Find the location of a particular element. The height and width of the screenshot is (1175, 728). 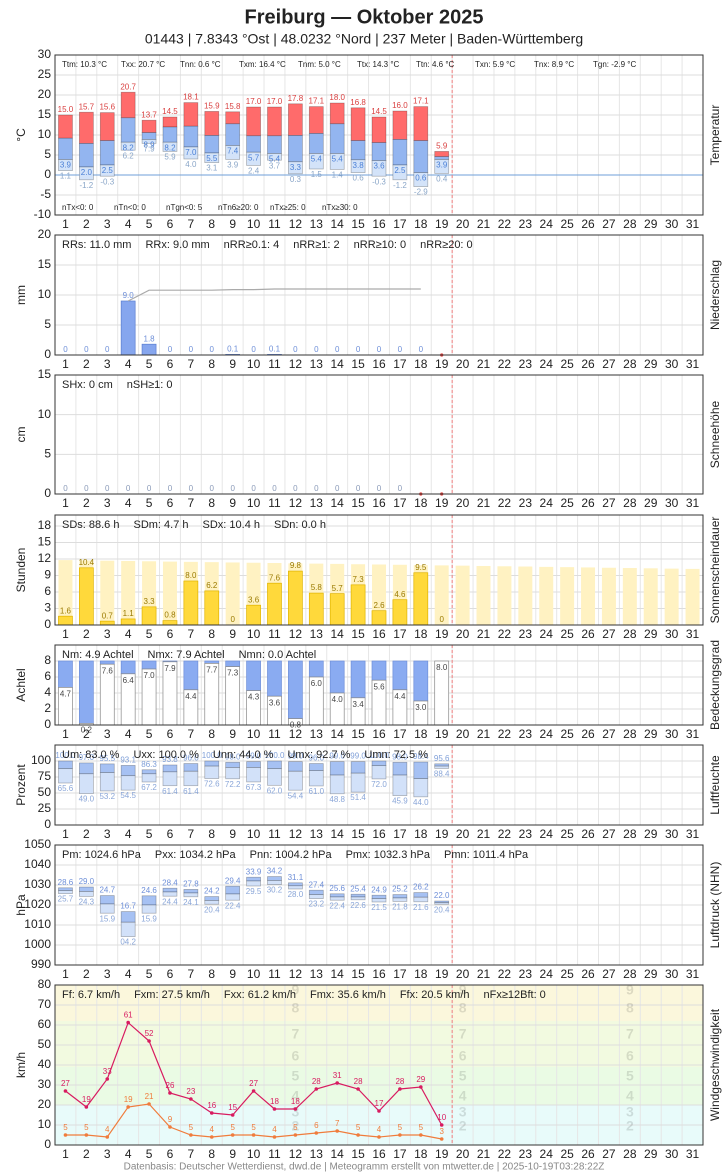

x-tick-label: 19 is located at coordinates (442, 364).